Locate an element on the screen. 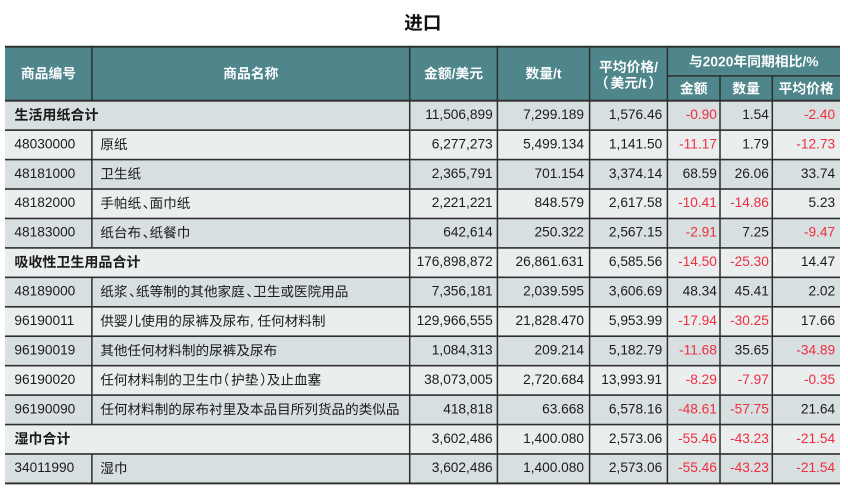 Image resolution: width=848 pixels, height=494 pixels. svg-text: 250.322 is located at coordinates (559, 232).